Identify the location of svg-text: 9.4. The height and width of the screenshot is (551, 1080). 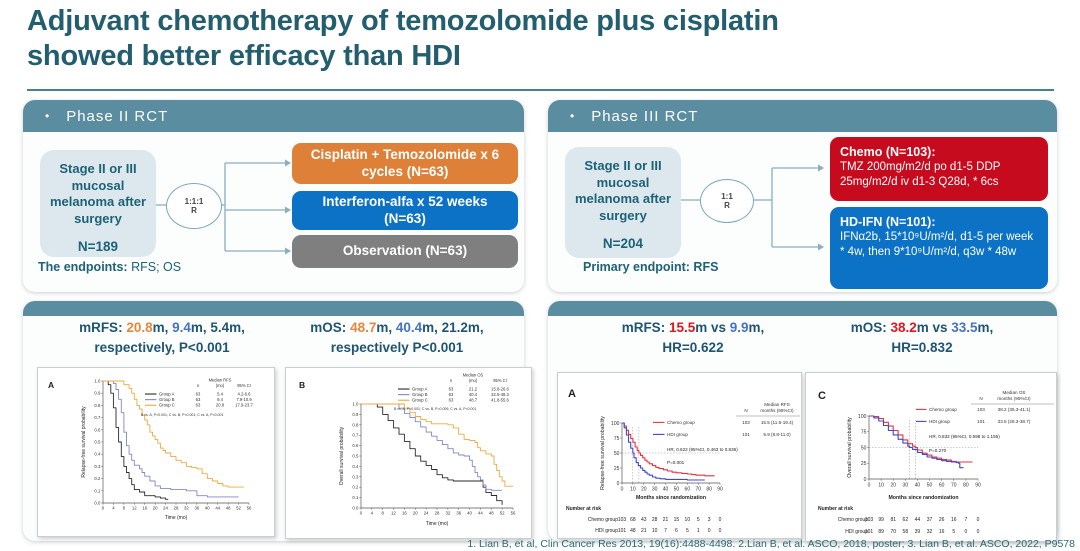
(220, 399).